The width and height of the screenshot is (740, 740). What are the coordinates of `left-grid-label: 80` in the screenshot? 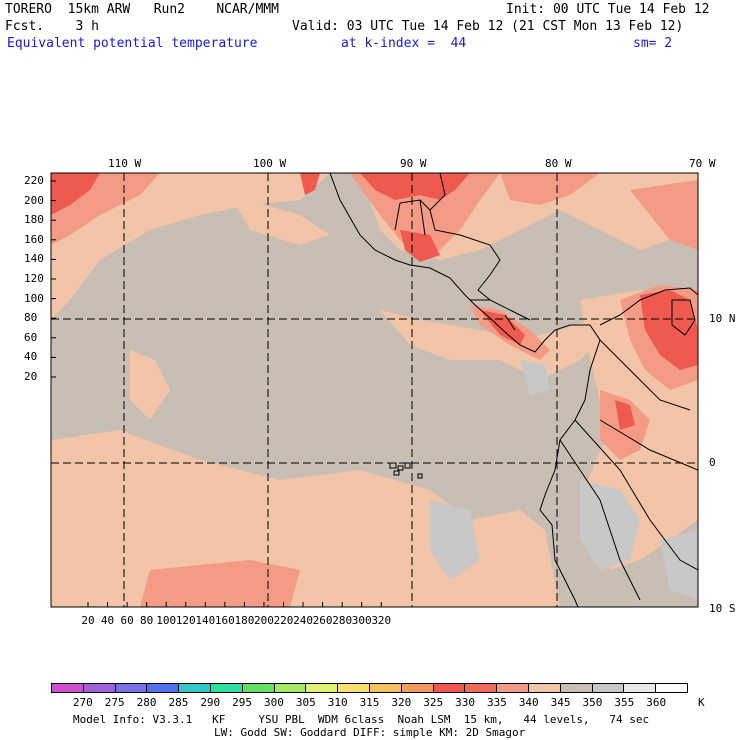 It's located at (31, 318).